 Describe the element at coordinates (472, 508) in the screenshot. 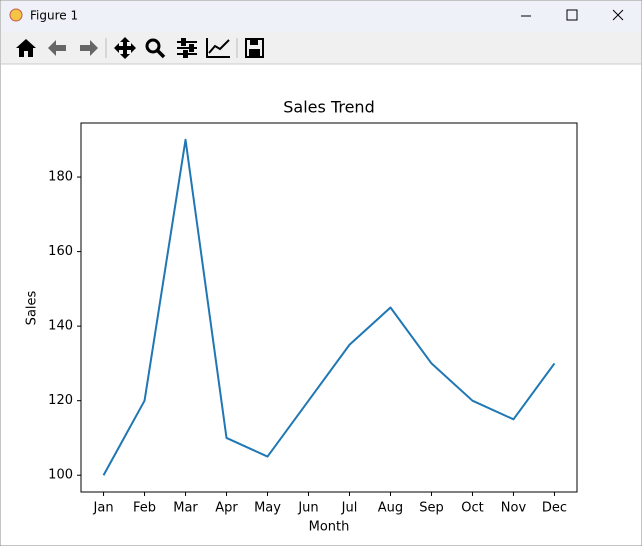

I see `x-tick-label: Oct` at that location.